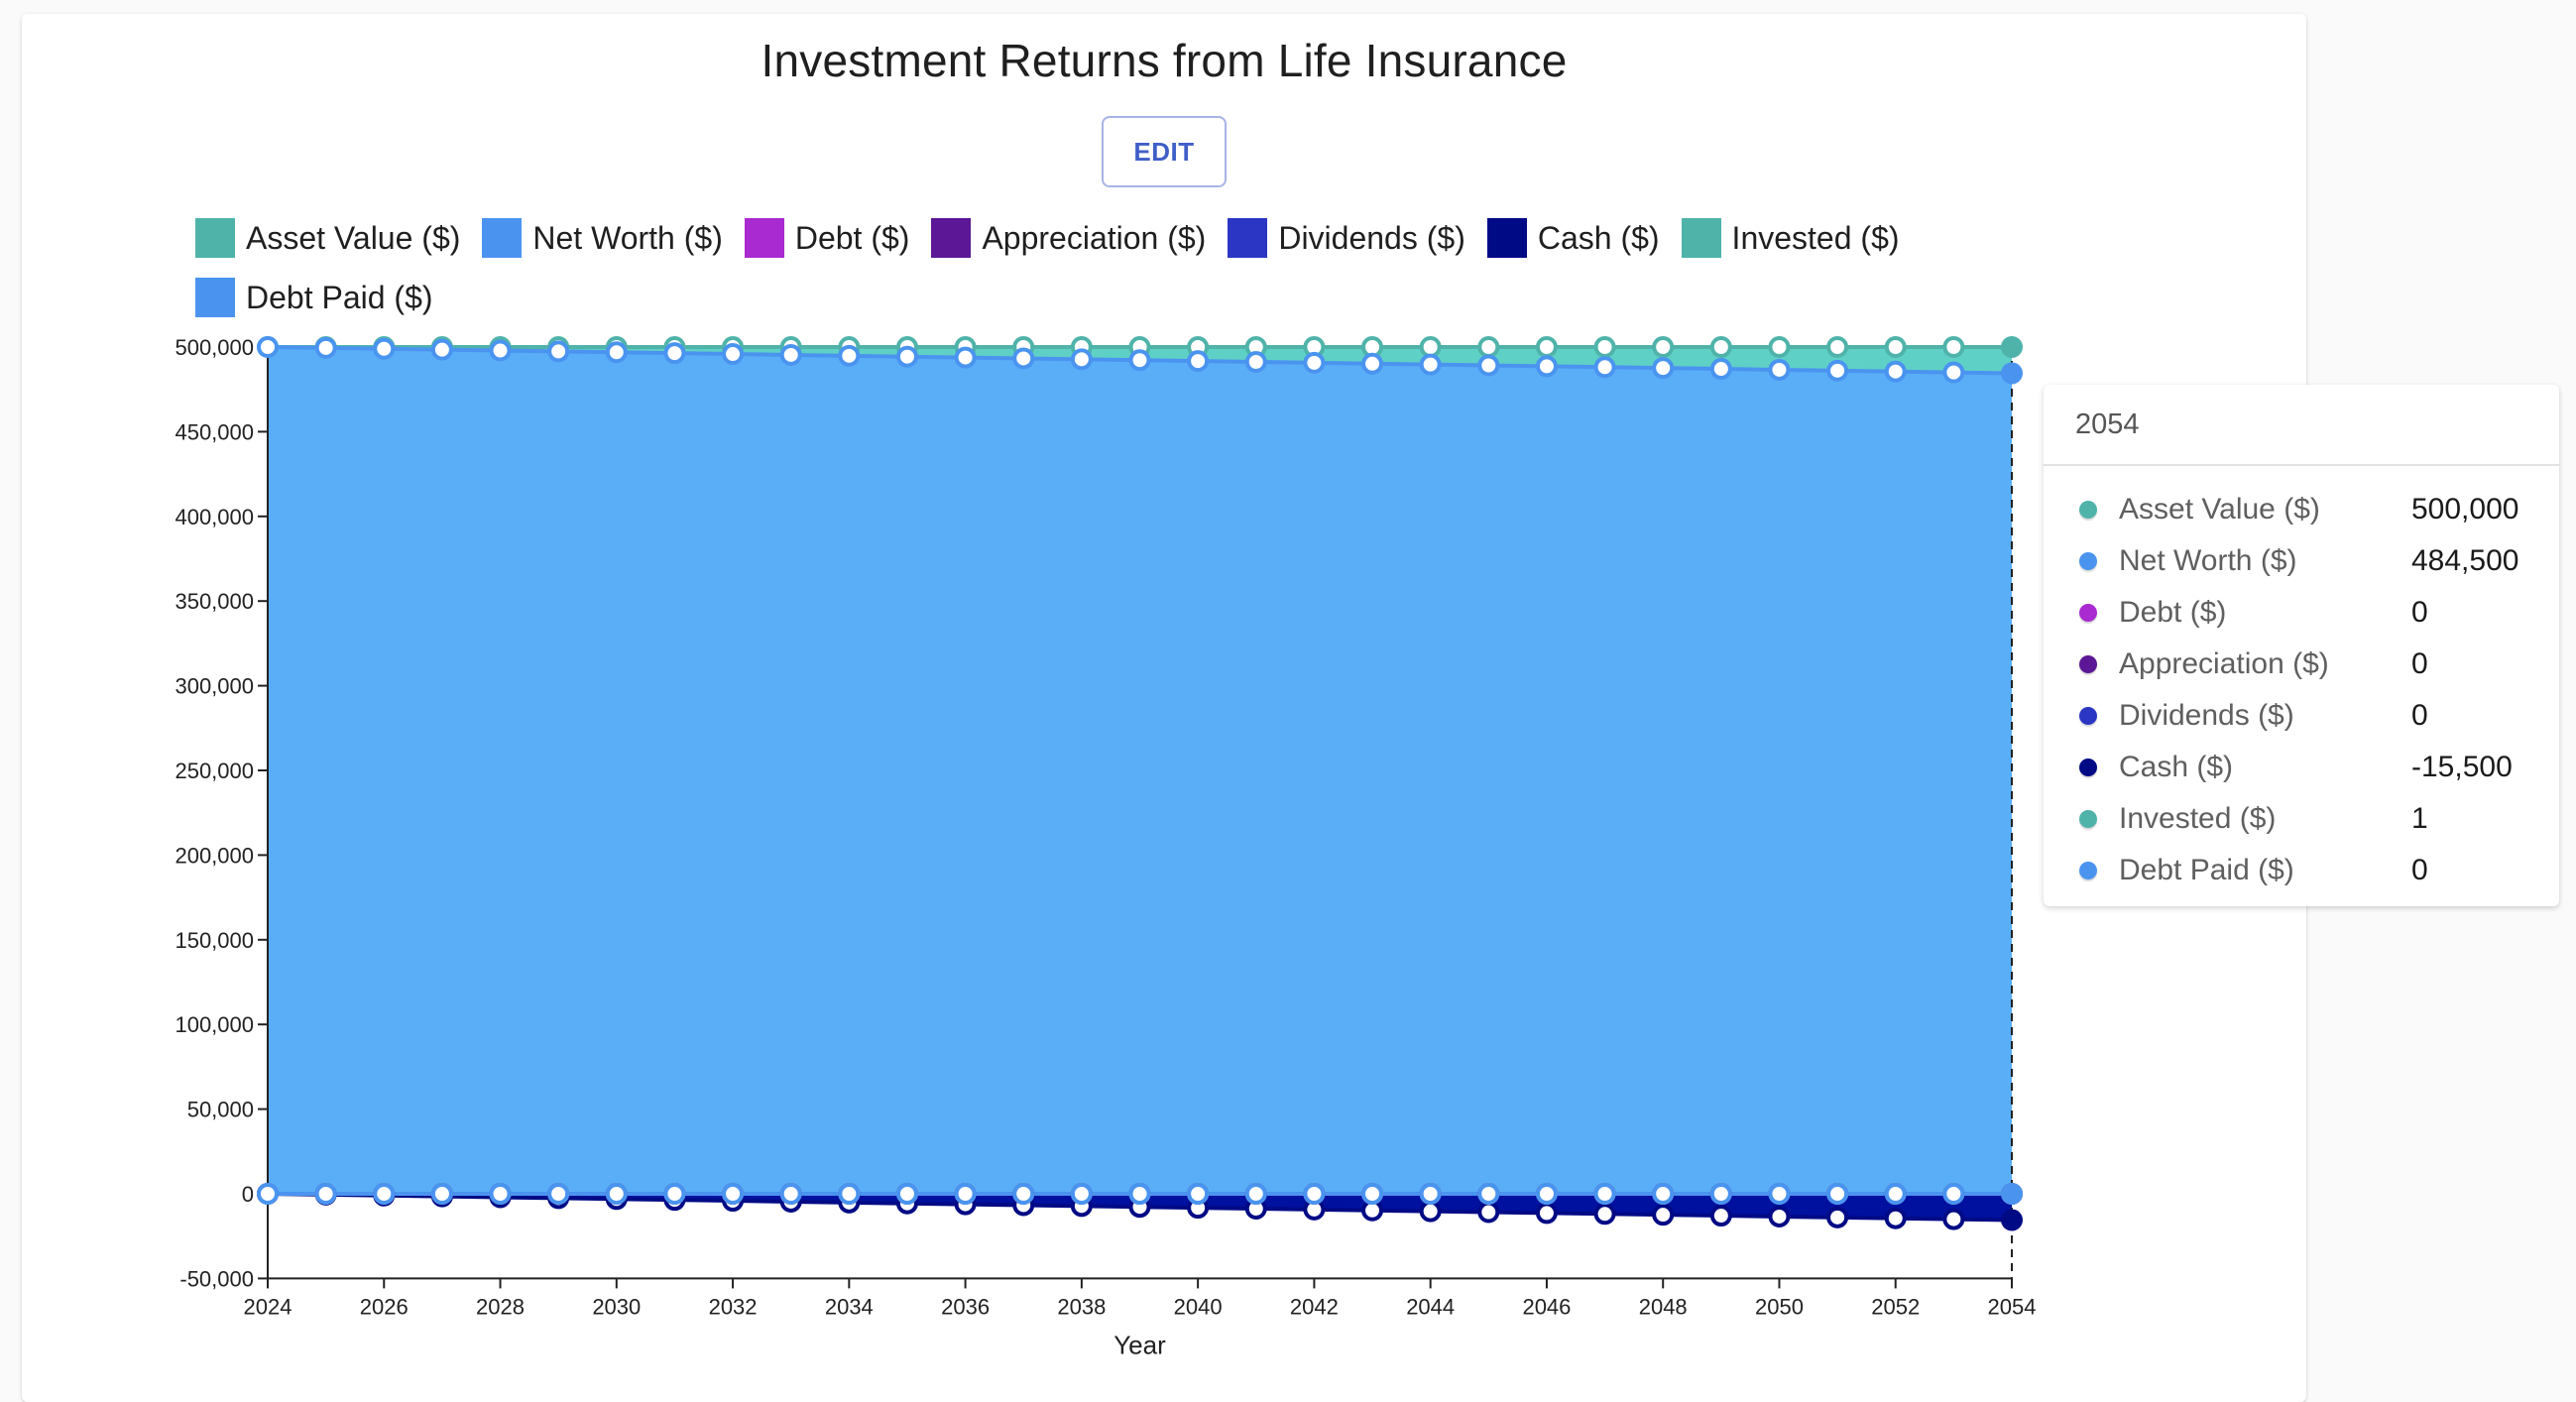  What do you see at coordinates (214, 347) in the screenshot?
I see `y-tick-label: 500,000` at bounding box center [214, 347].